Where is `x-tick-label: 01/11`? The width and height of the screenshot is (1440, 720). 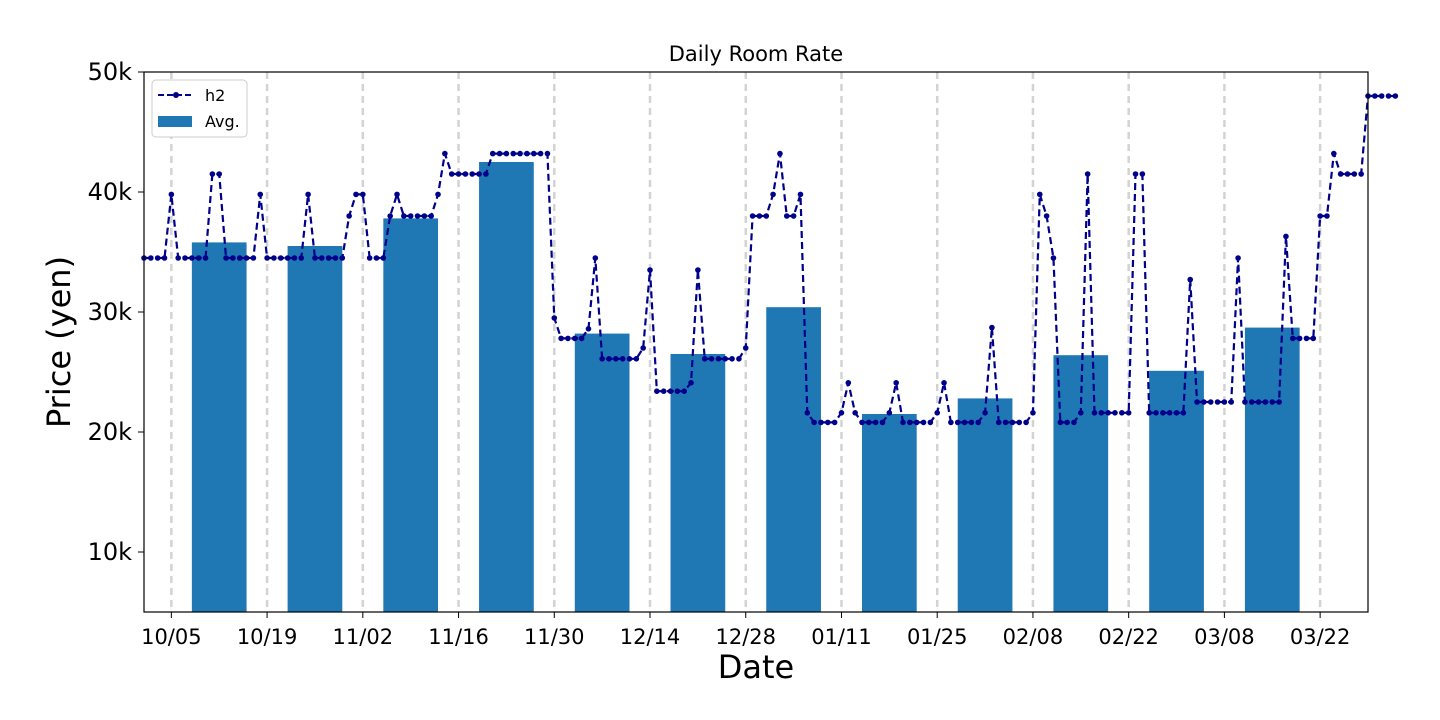
x-tick-label: 01/11 is located at coordinates (841, 637).